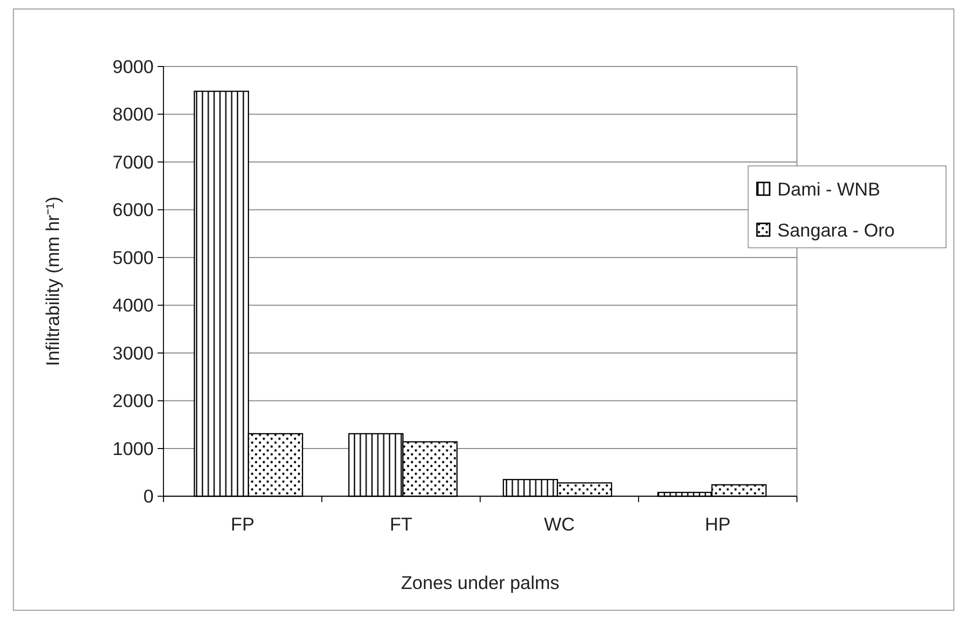 This screenshot has height=629, width=975. I want to click on x-tick-label: WC, so click(559, 523).